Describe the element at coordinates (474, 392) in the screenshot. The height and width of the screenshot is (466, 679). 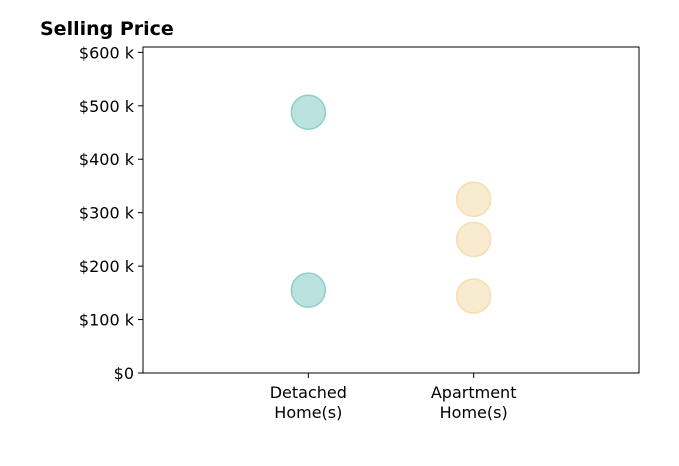
I see `x-tick-label: Apartment` at that location.